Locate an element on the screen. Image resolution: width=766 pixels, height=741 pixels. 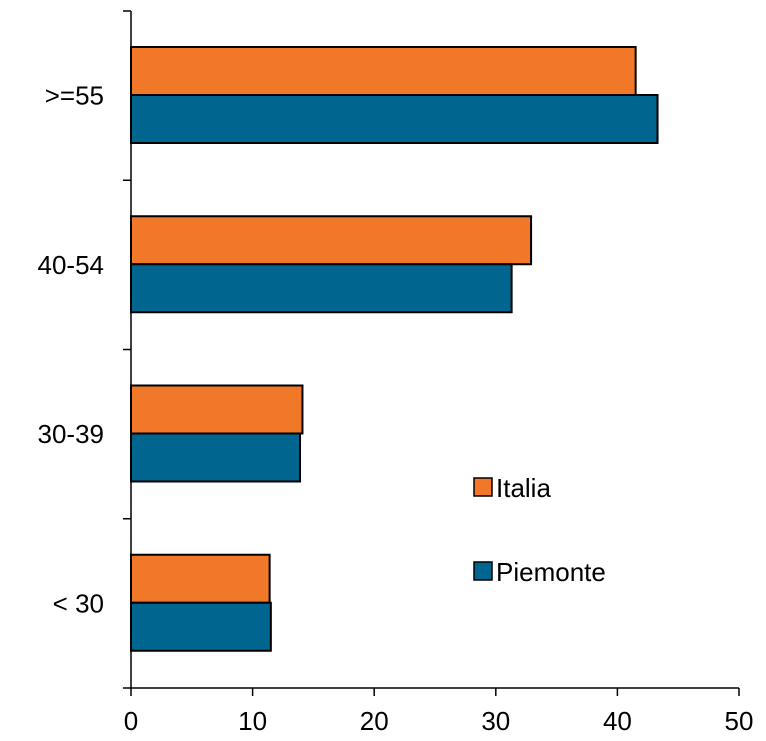
legend-label-piemonte: Piemonte is located at coordinates (551, 572).